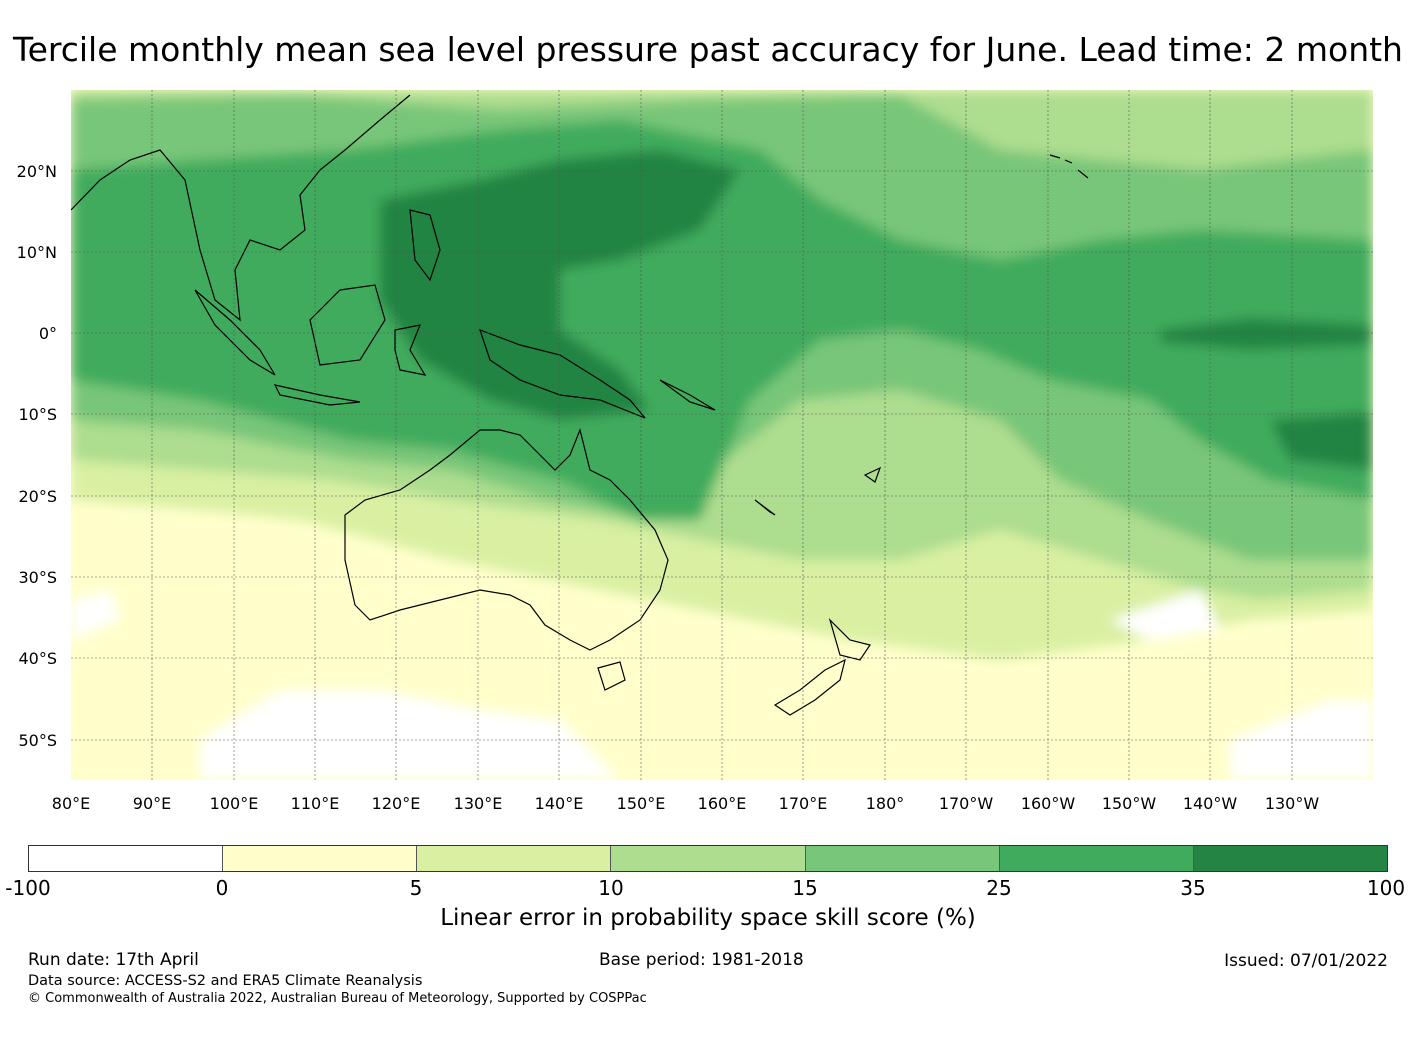 This screenshot has height=1050, width=1416. Describe the element at coordinates (641, 803) in the screenshot. I see `lon-label: 150°E` at that location.